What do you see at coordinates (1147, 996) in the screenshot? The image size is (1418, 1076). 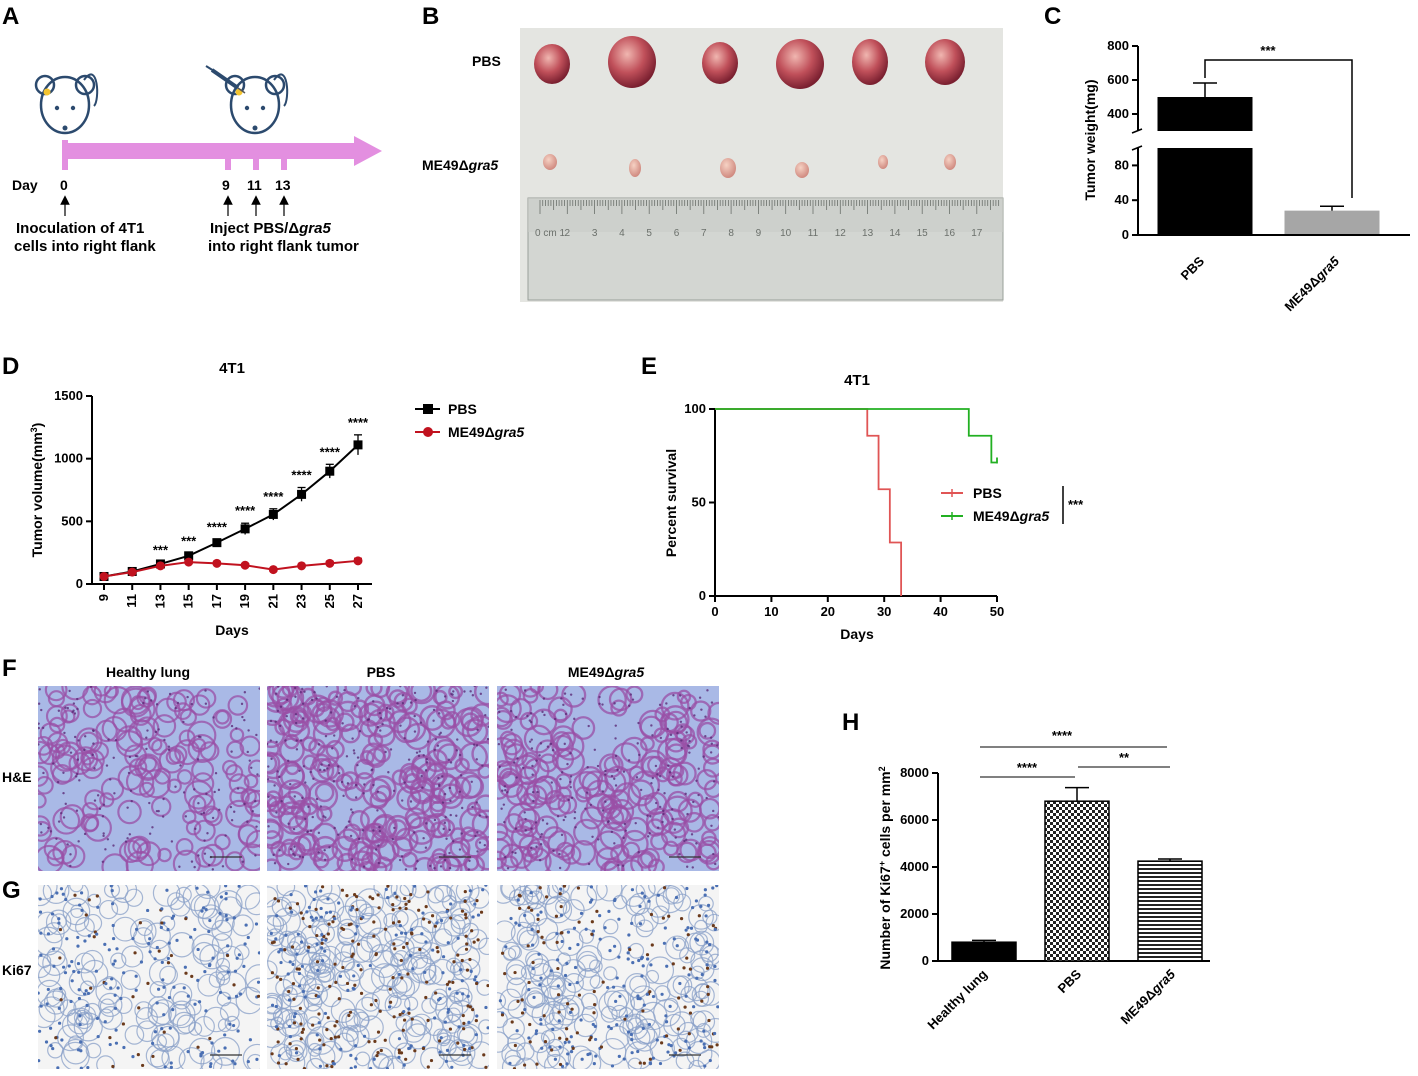 I see `chart-h-xtick-gra5: ME49Δgra5` at bounding box center [1147, 996].